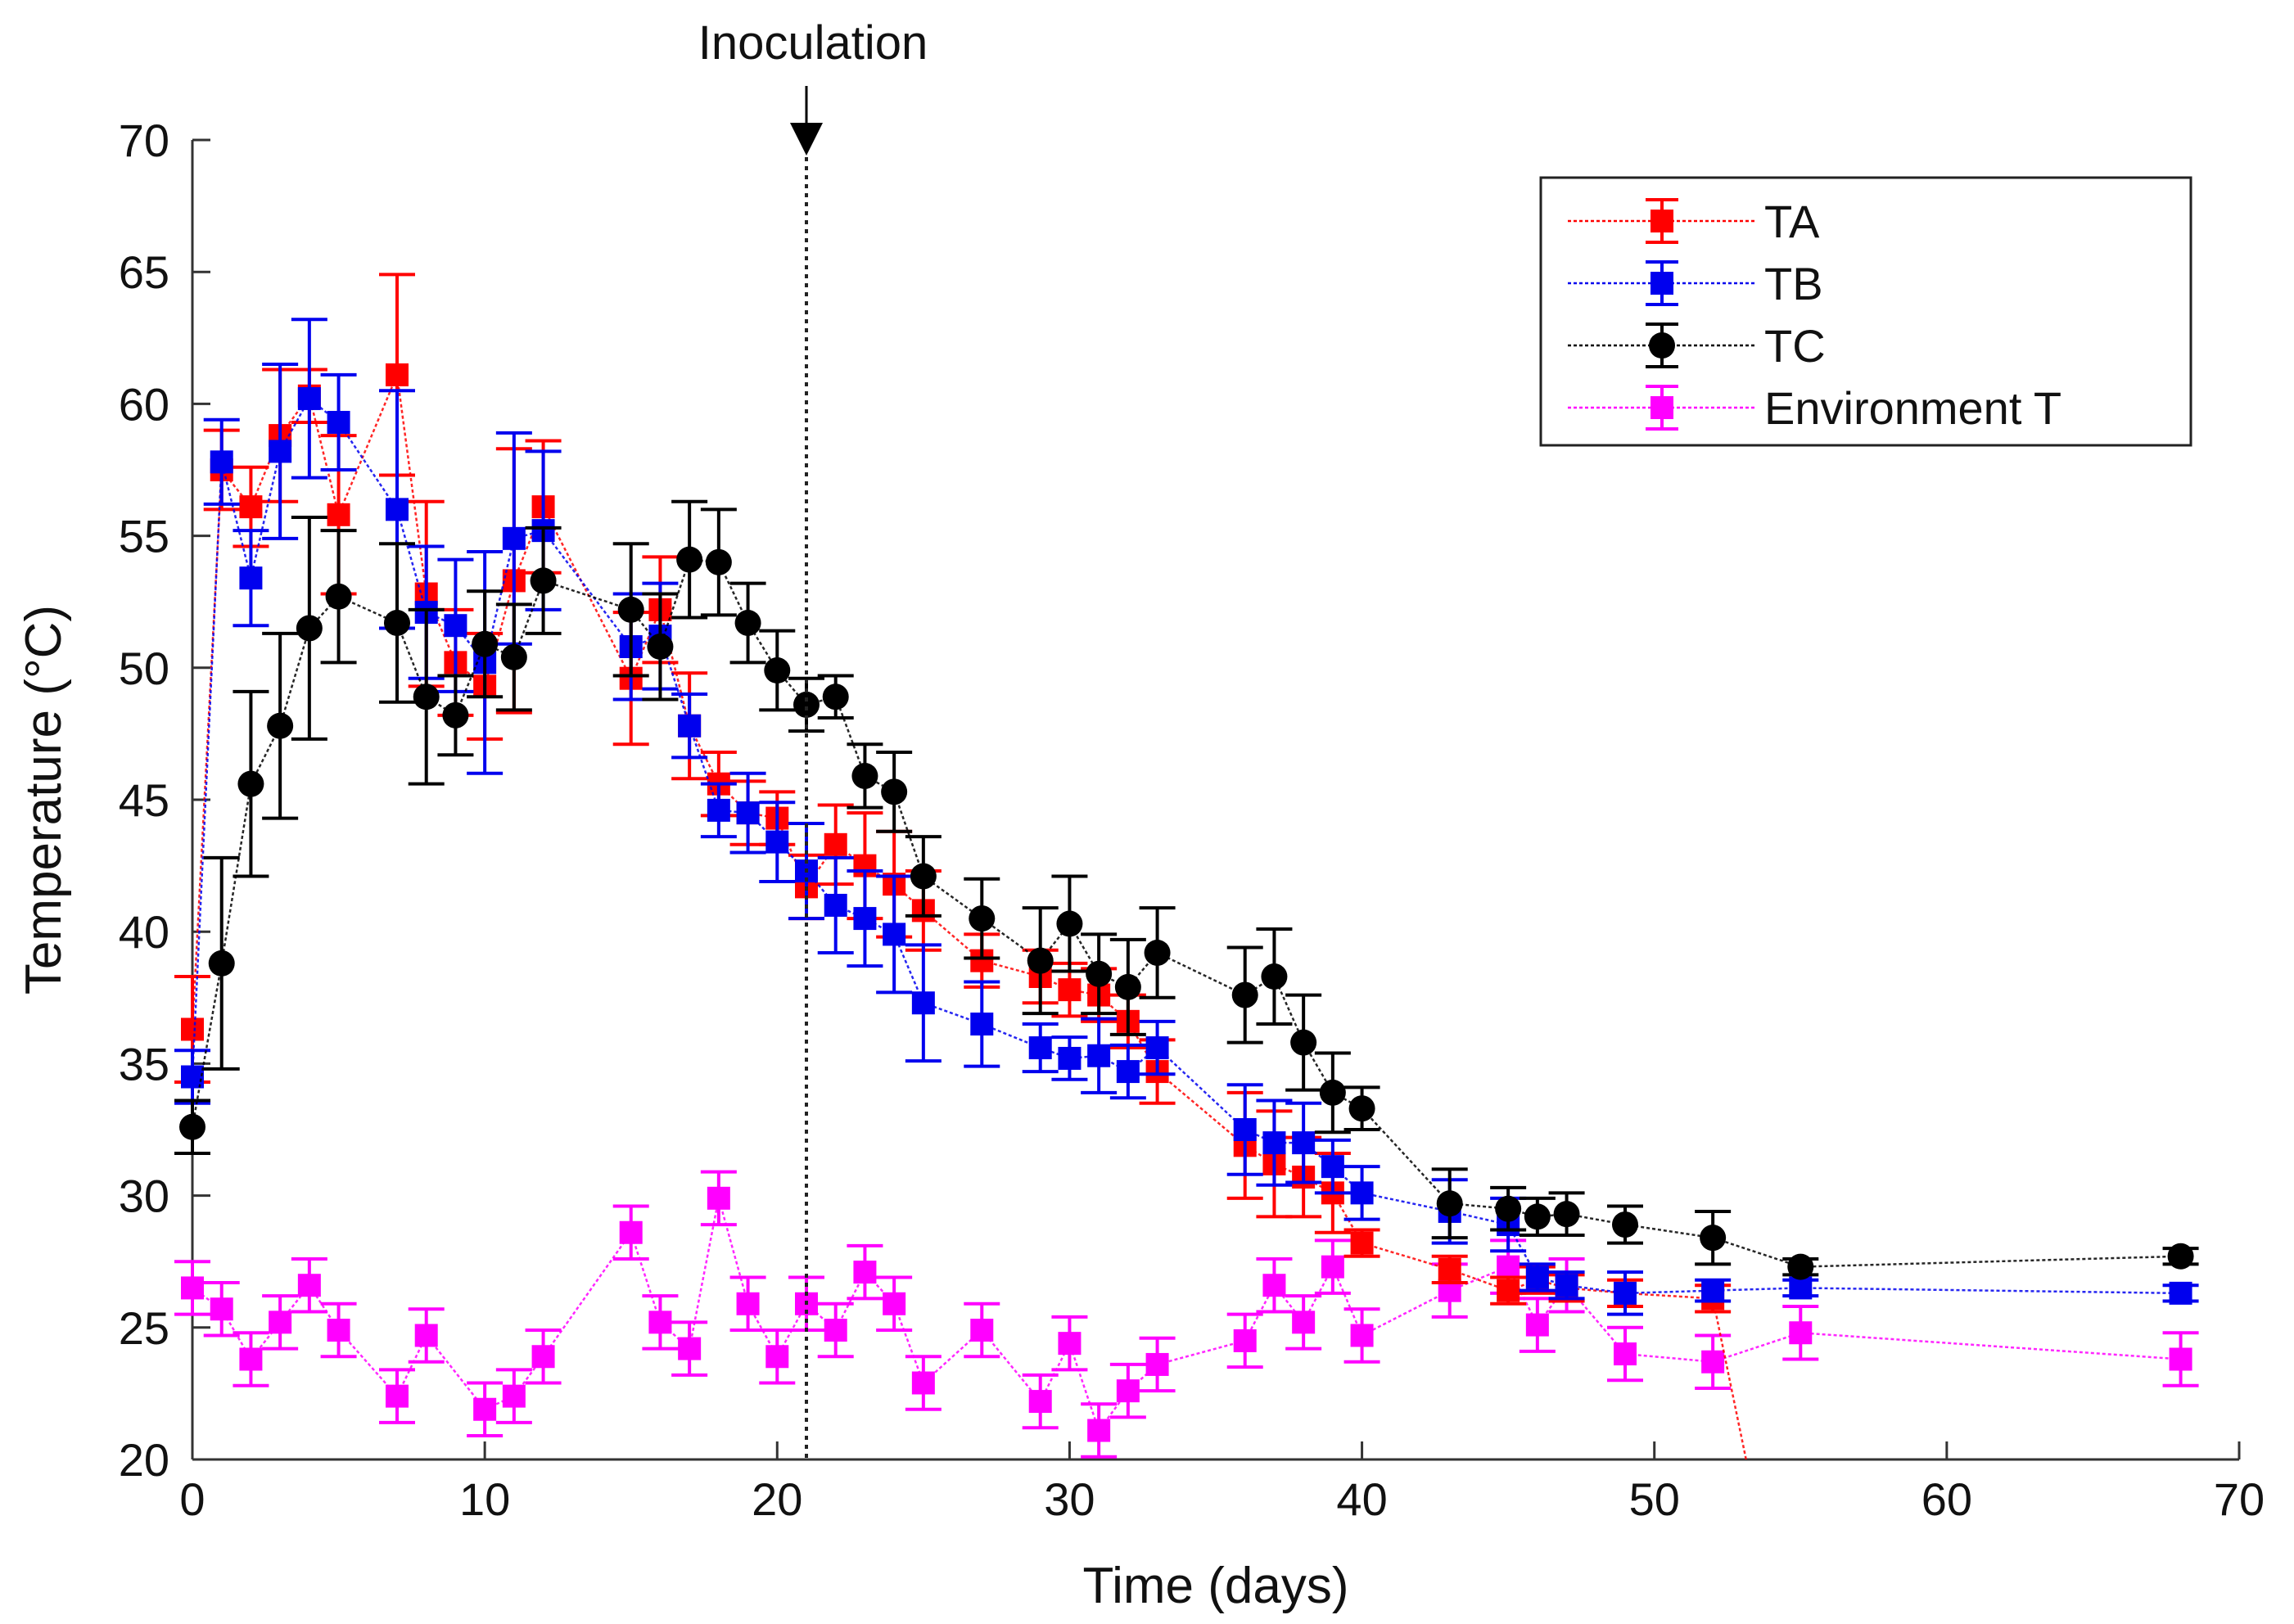  Describe the element at coordinates (1187, 1316) in the screenshot. I see `series-line` at that location.